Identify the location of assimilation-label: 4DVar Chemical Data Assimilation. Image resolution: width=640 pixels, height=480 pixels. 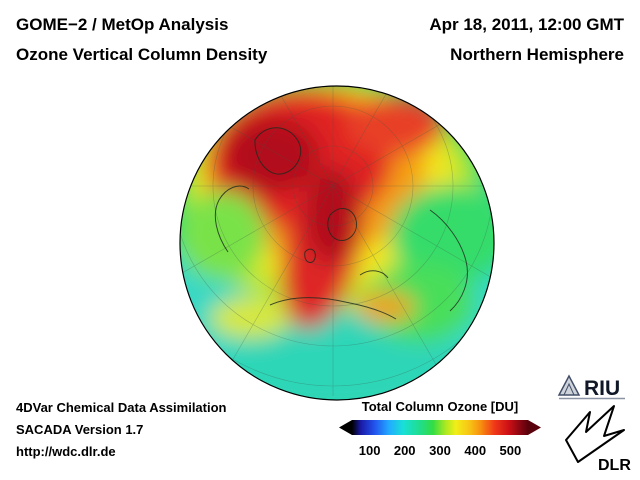
(121, 407).